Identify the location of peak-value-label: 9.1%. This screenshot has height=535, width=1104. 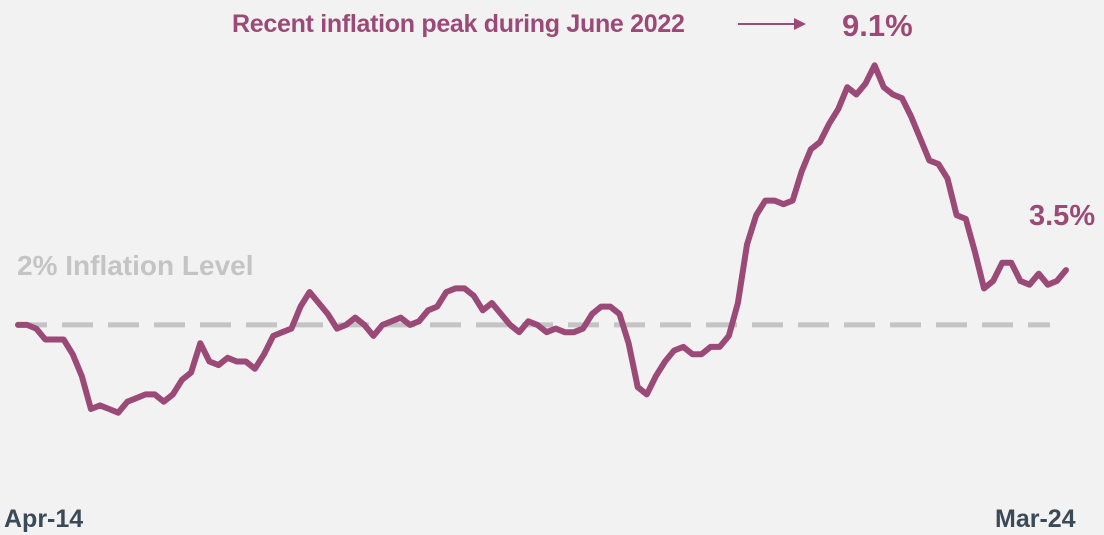
(877, 25).